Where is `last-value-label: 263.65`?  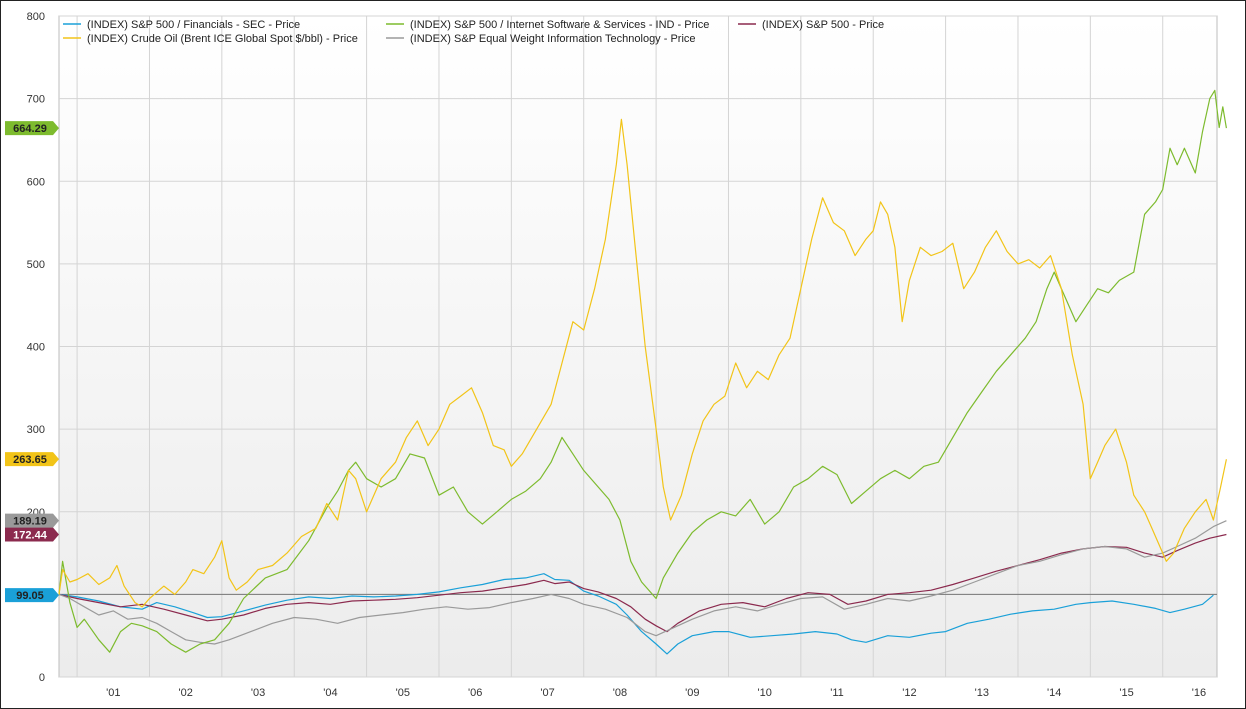 last-value-label: 263.65 is located at coordinates (30, 460).